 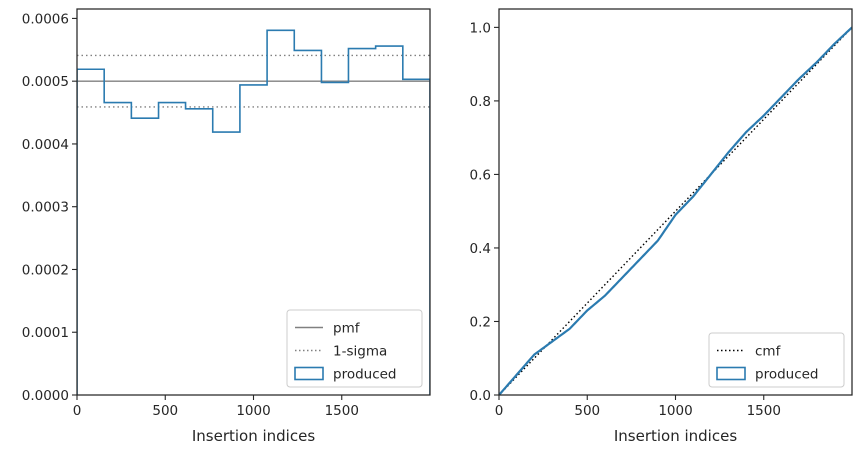 What do you see at coordinates (768, 352) in the screenshot?
I see `legend-label: cmf` at bounding box center [768, 352].